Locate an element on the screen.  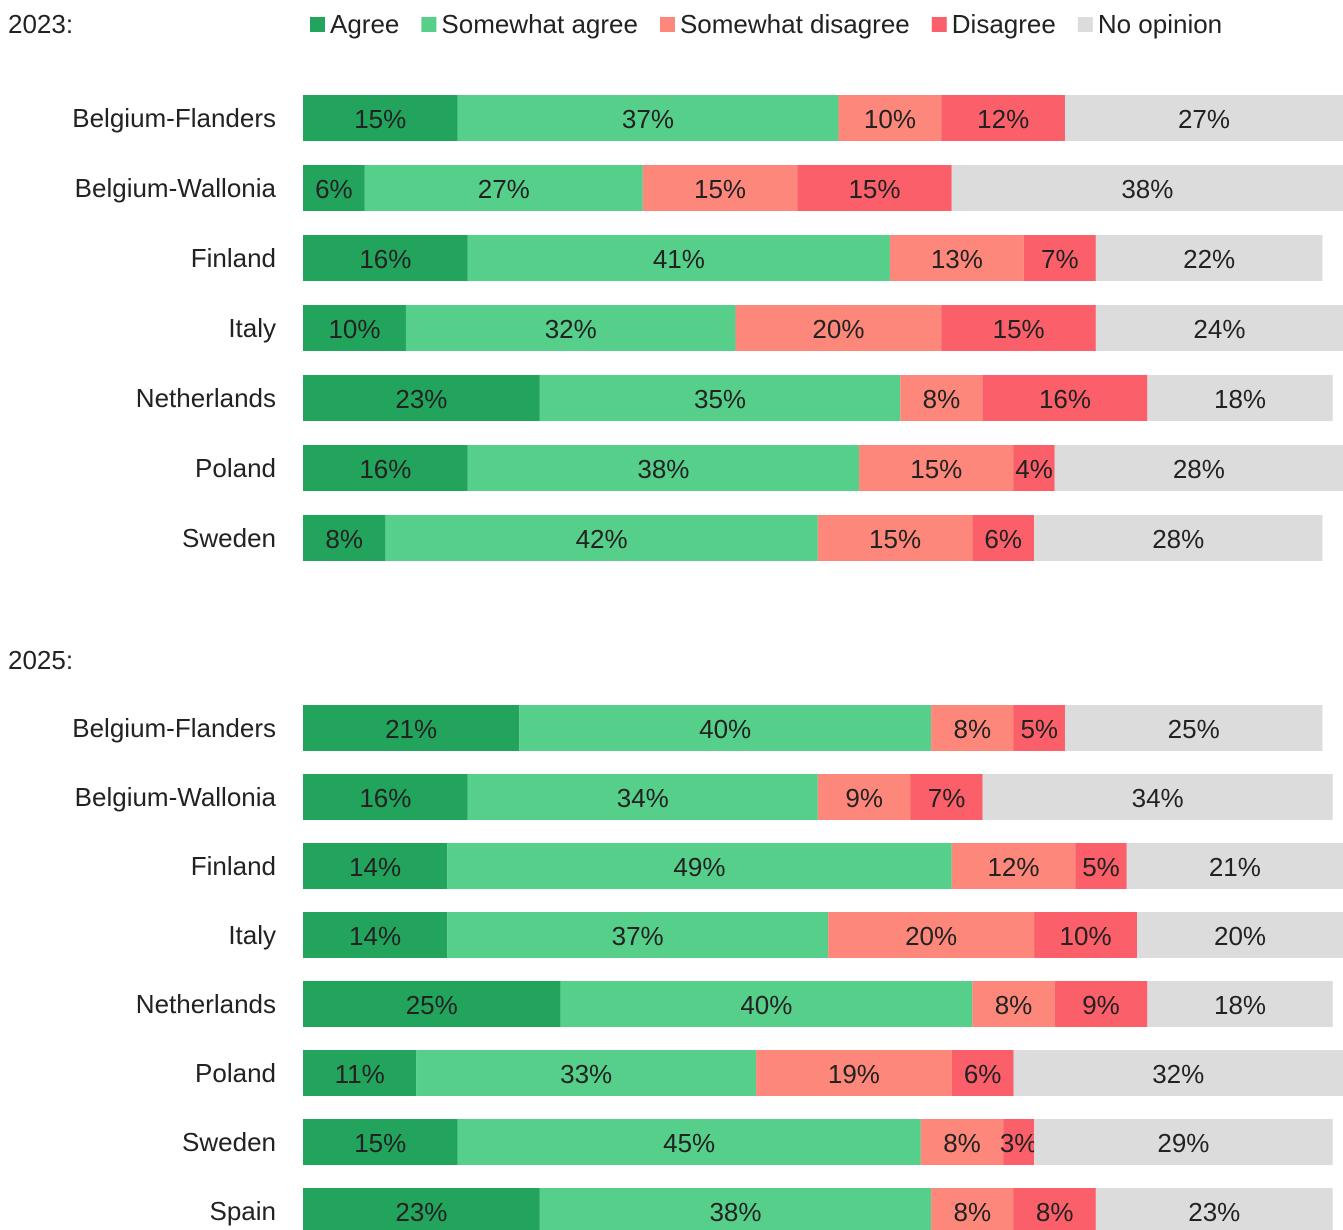
data-label: 41% is located at coordinates (679, 259).